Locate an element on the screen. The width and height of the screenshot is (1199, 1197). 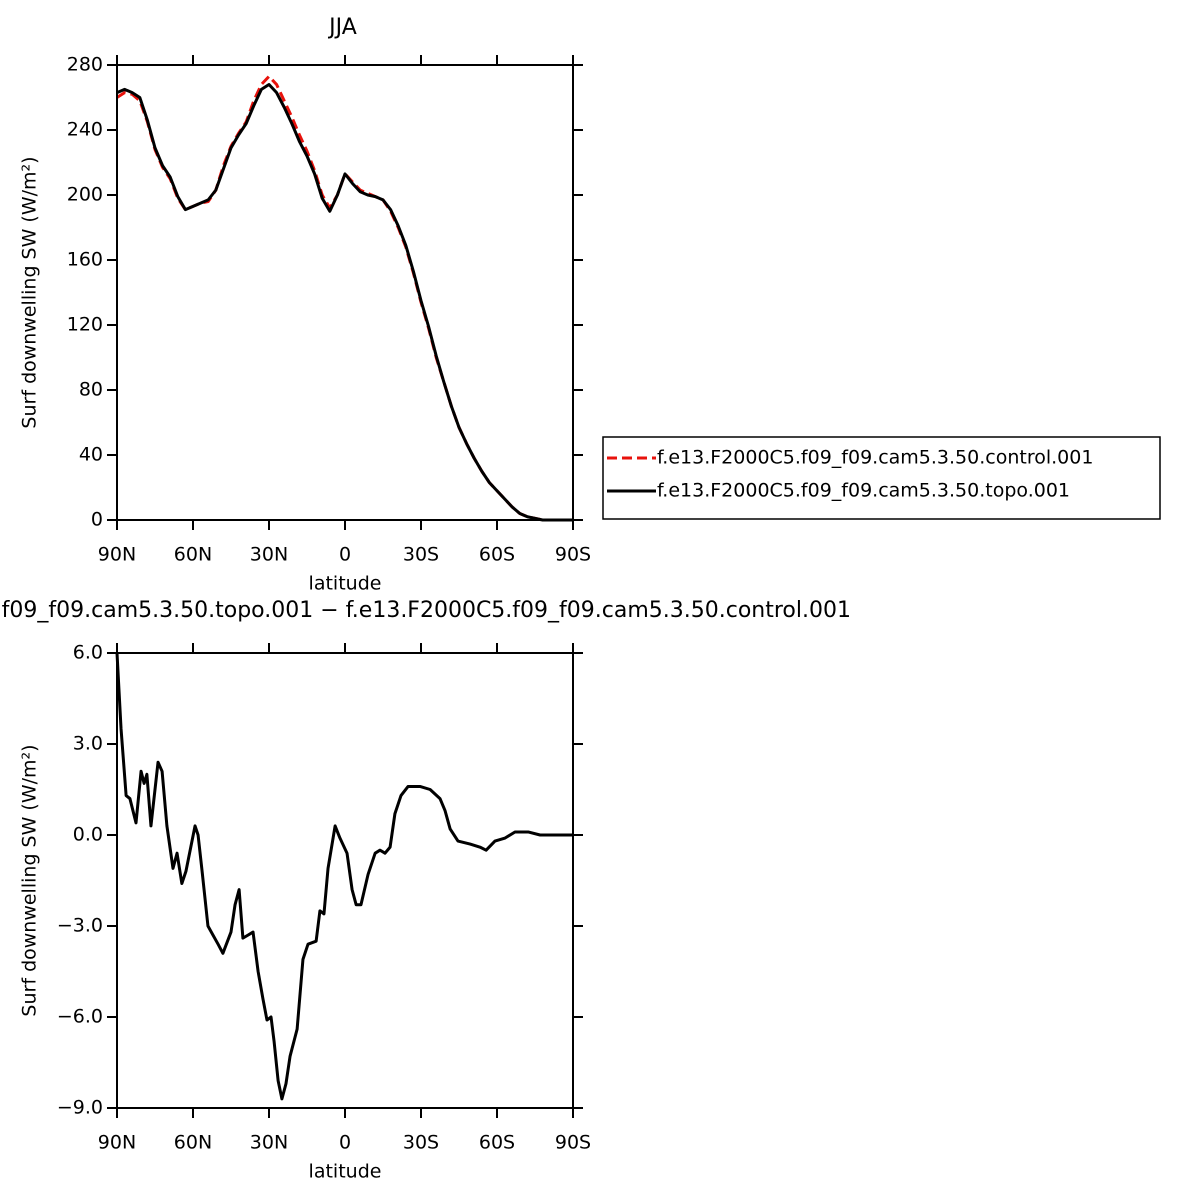
y-tick-label: 6.0 is located at coordinates (88, 653).